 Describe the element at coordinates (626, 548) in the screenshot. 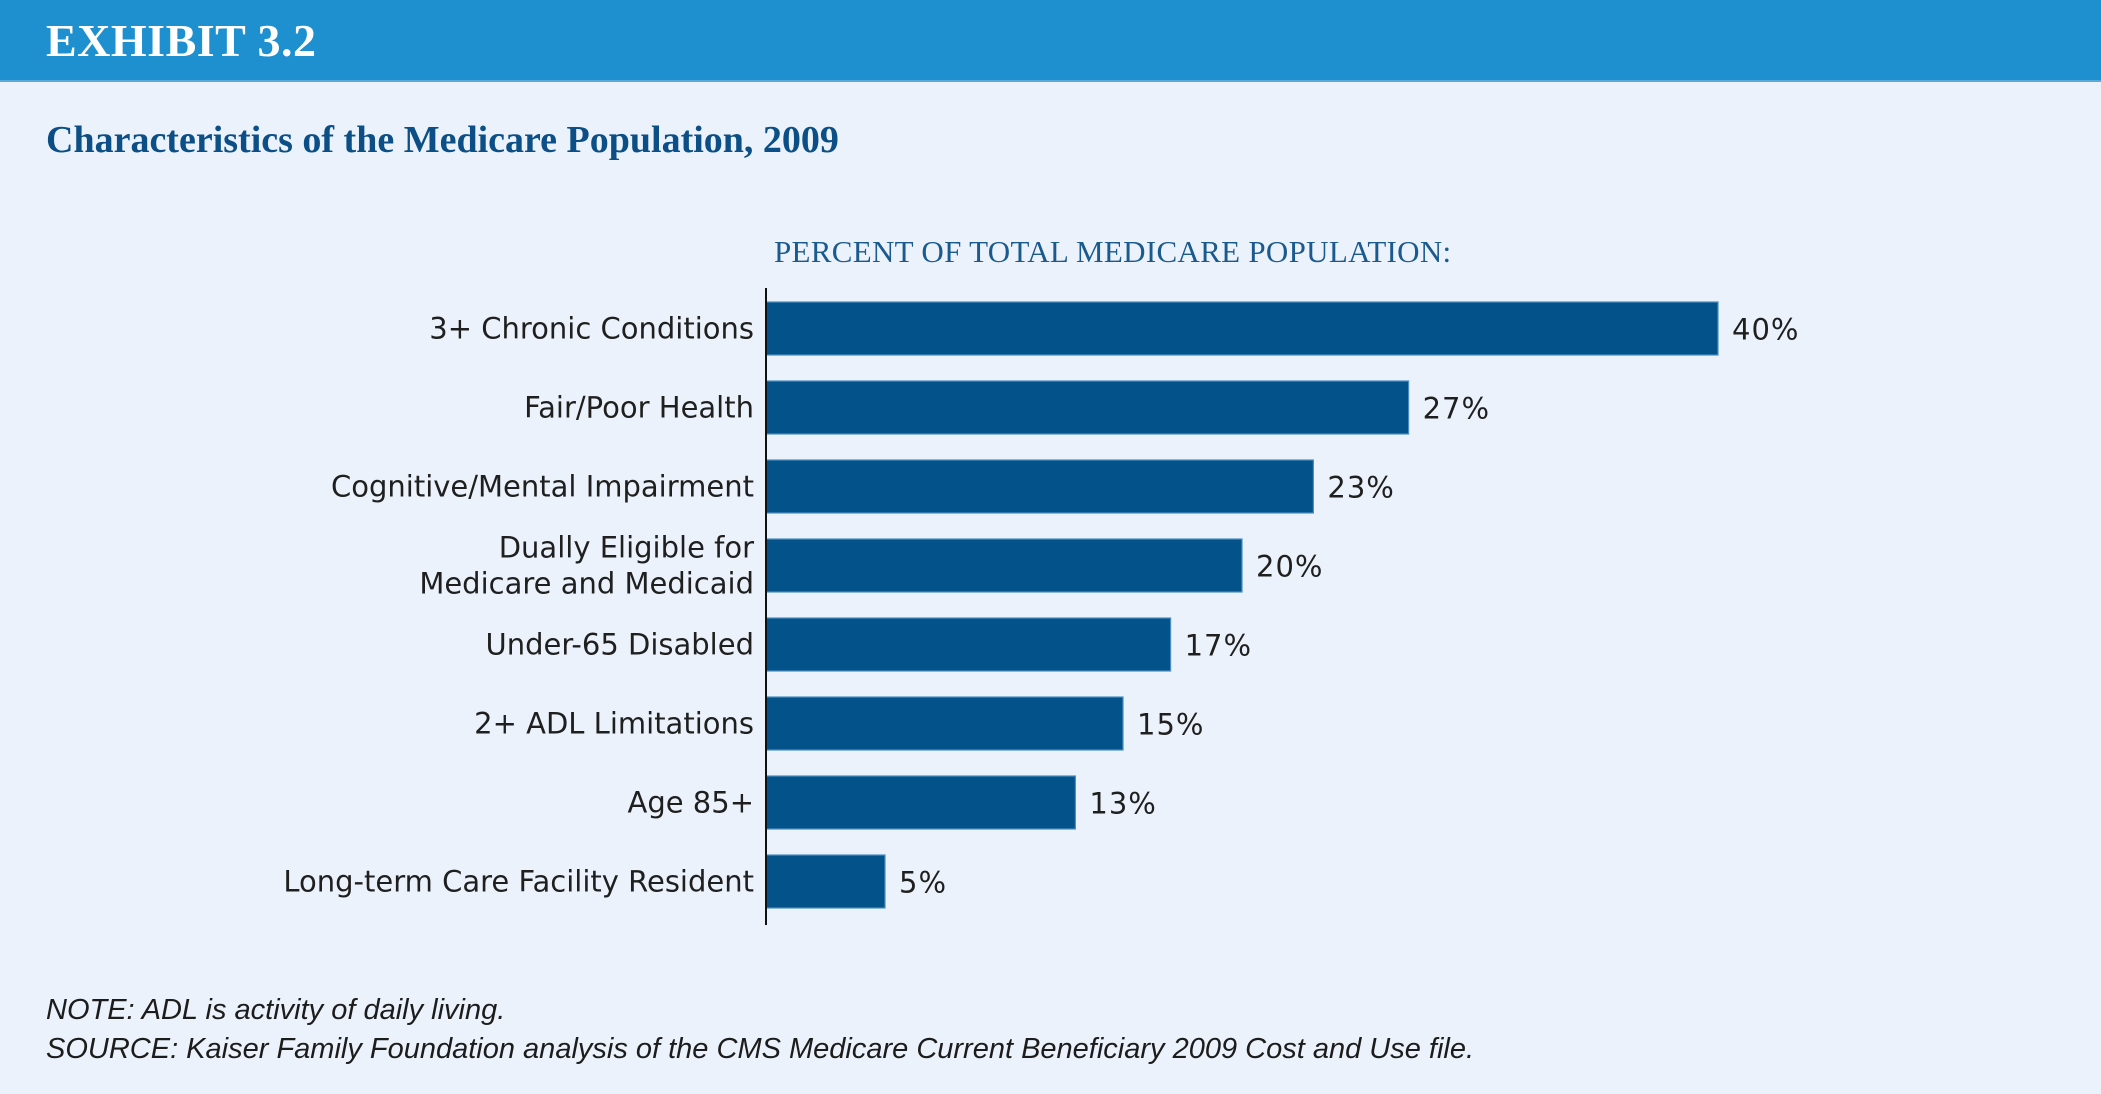

I see `category-label: Dually Eligible for` at that location.